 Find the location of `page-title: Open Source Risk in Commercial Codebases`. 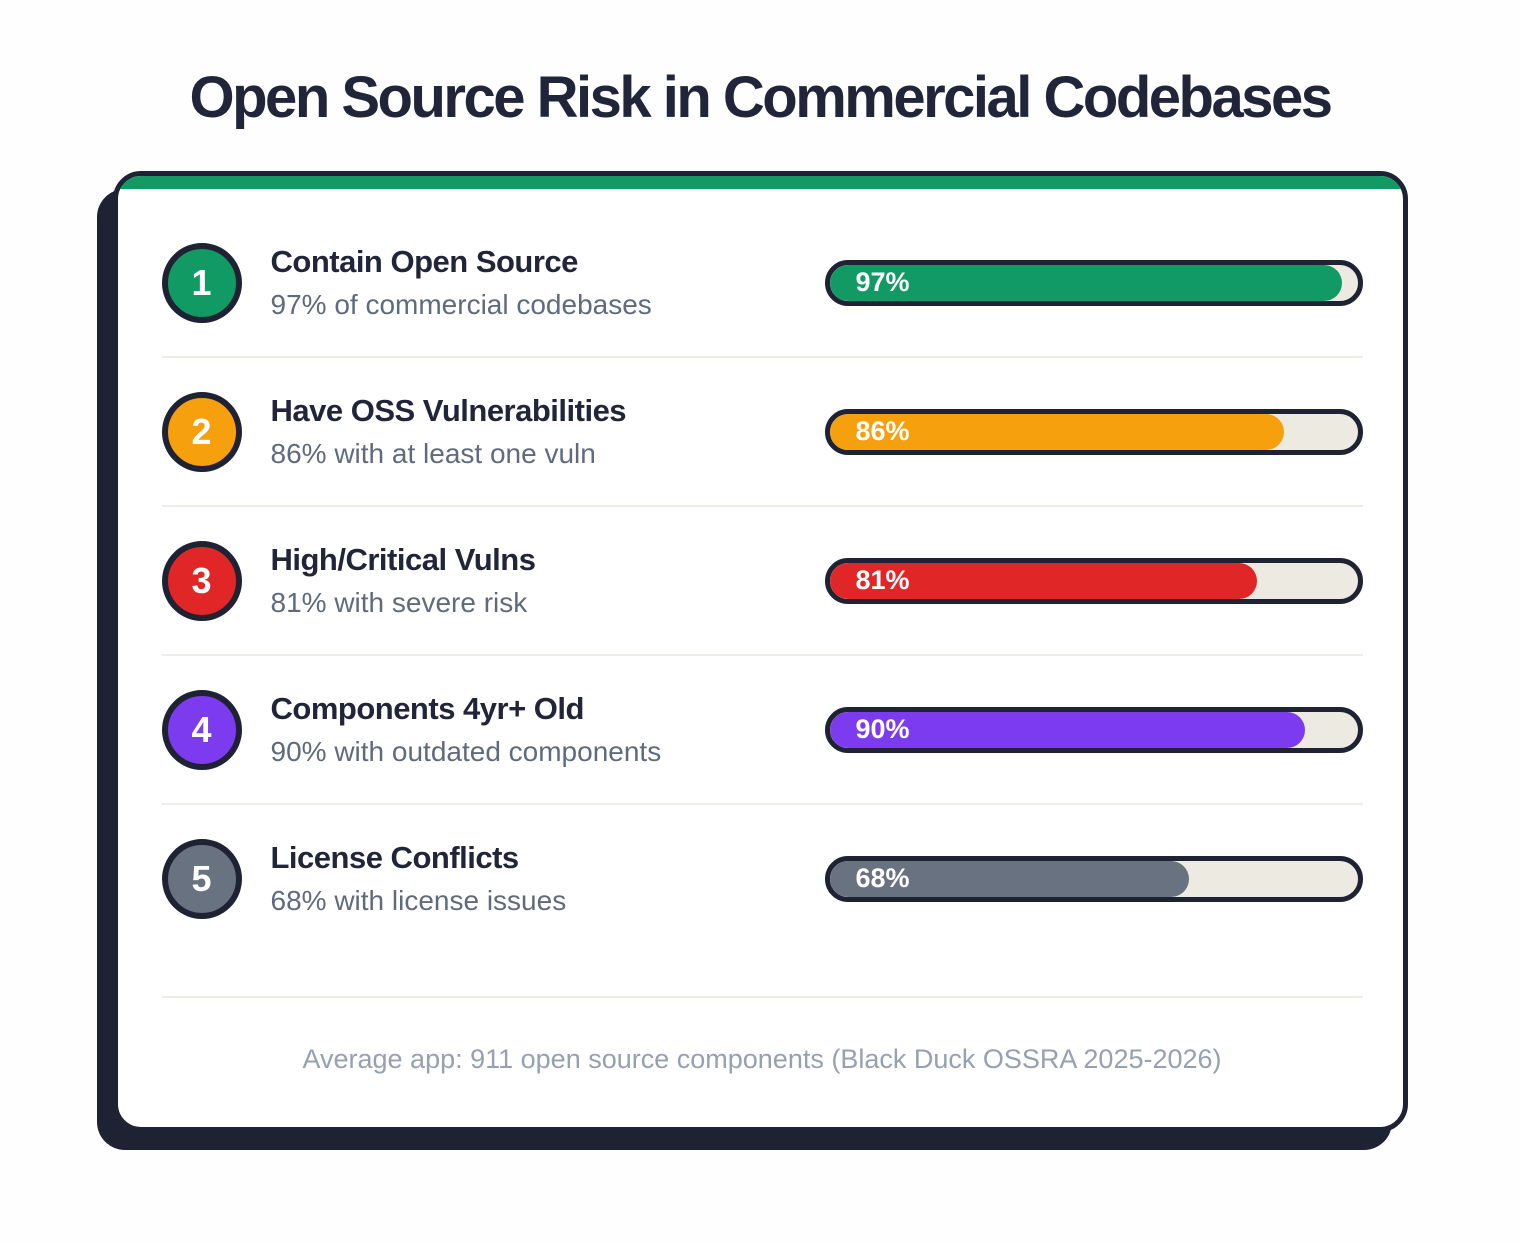

page-title: Open Source Risk in Commercial Codebases is located at coordinates (761, 97).